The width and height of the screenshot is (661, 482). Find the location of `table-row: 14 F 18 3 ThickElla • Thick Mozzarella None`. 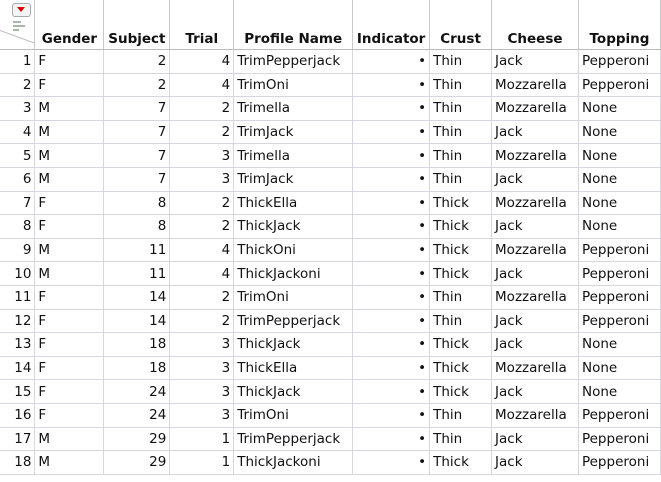

table-row: 14 F 18 3 ThickElla • Thick Mozzarella None is located at coordinates (330, 368).